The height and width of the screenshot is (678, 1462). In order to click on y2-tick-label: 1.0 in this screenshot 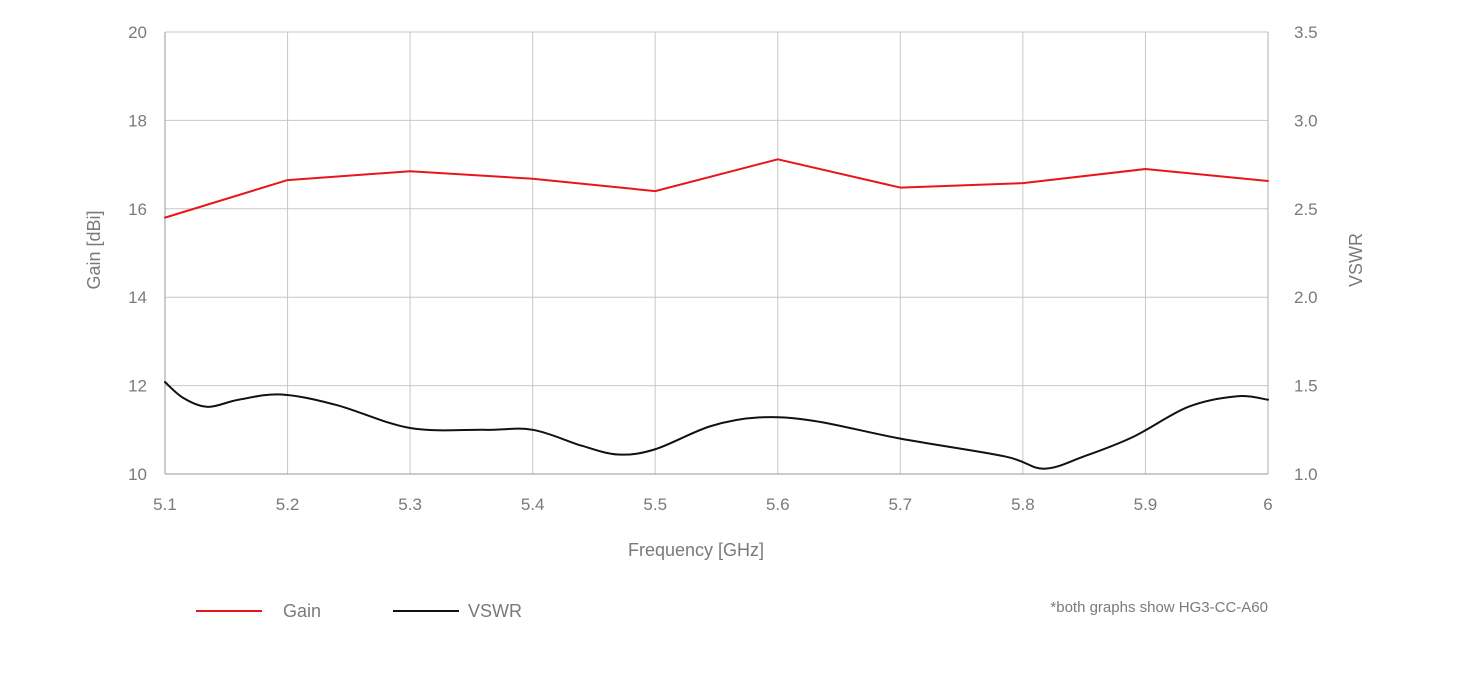, I will do `click(1306, 474)`.